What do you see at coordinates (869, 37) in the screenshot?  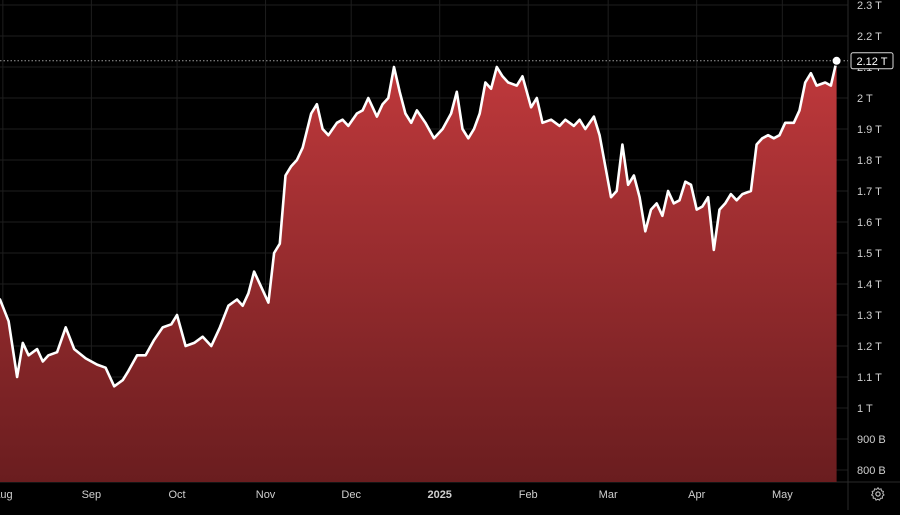 I see `y-tick-label: 2.2 T` at bounding box center [869, 37].